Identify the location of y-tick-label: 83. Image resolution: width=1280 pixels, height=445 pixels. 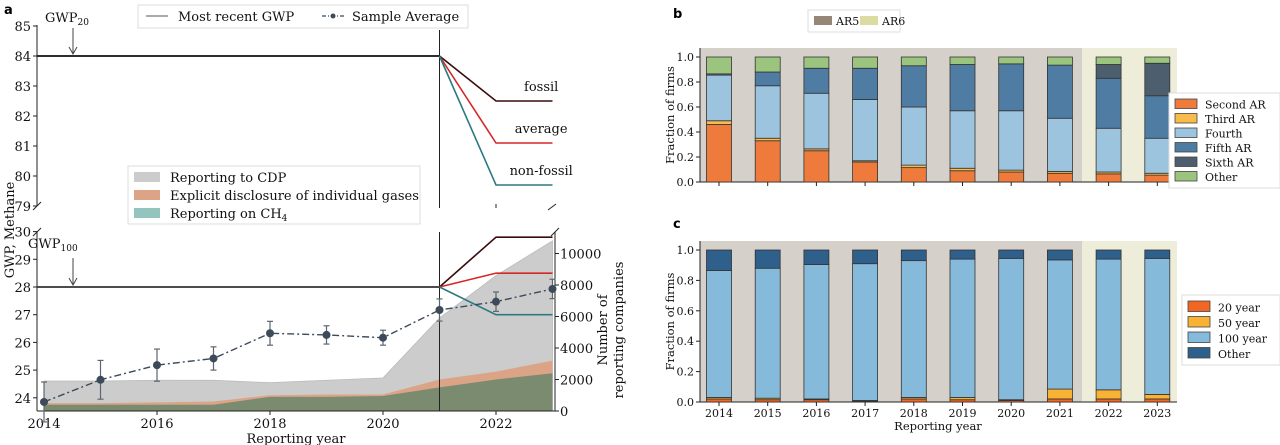
(22, 87).